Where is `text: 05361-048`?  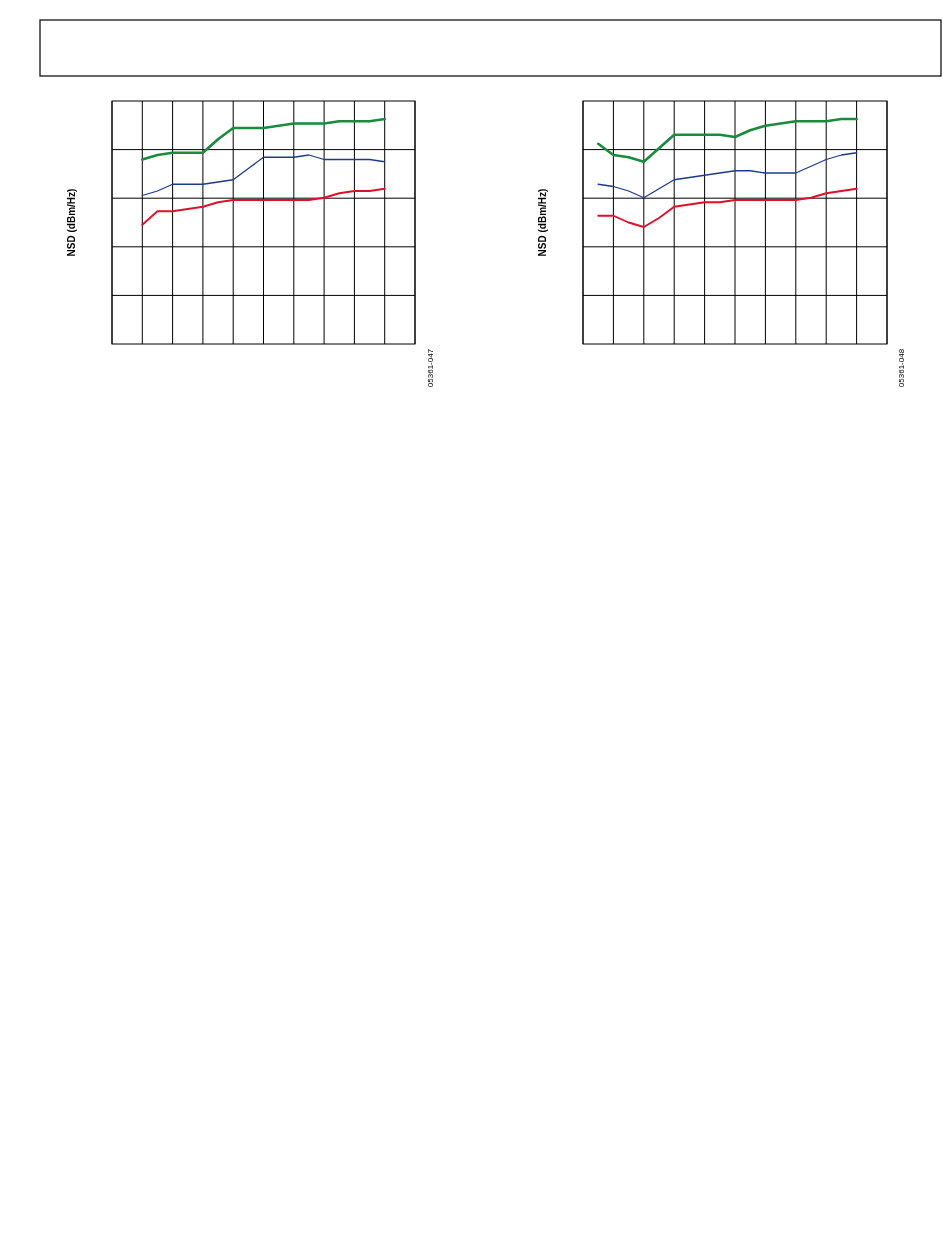 text: 05361-048 is located at coordinates (901, 368).